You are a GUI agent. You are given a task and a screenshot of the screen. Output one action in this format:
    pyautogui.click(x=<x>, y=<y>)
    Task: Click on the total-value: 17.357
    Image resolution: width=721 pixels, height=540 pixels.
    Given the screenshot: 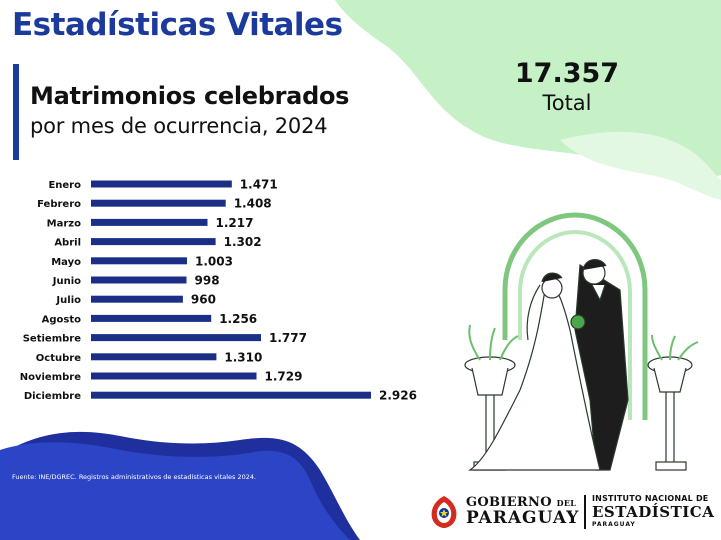 What is the action you would take?
    pyautogui.click(x=567, y=73)
    